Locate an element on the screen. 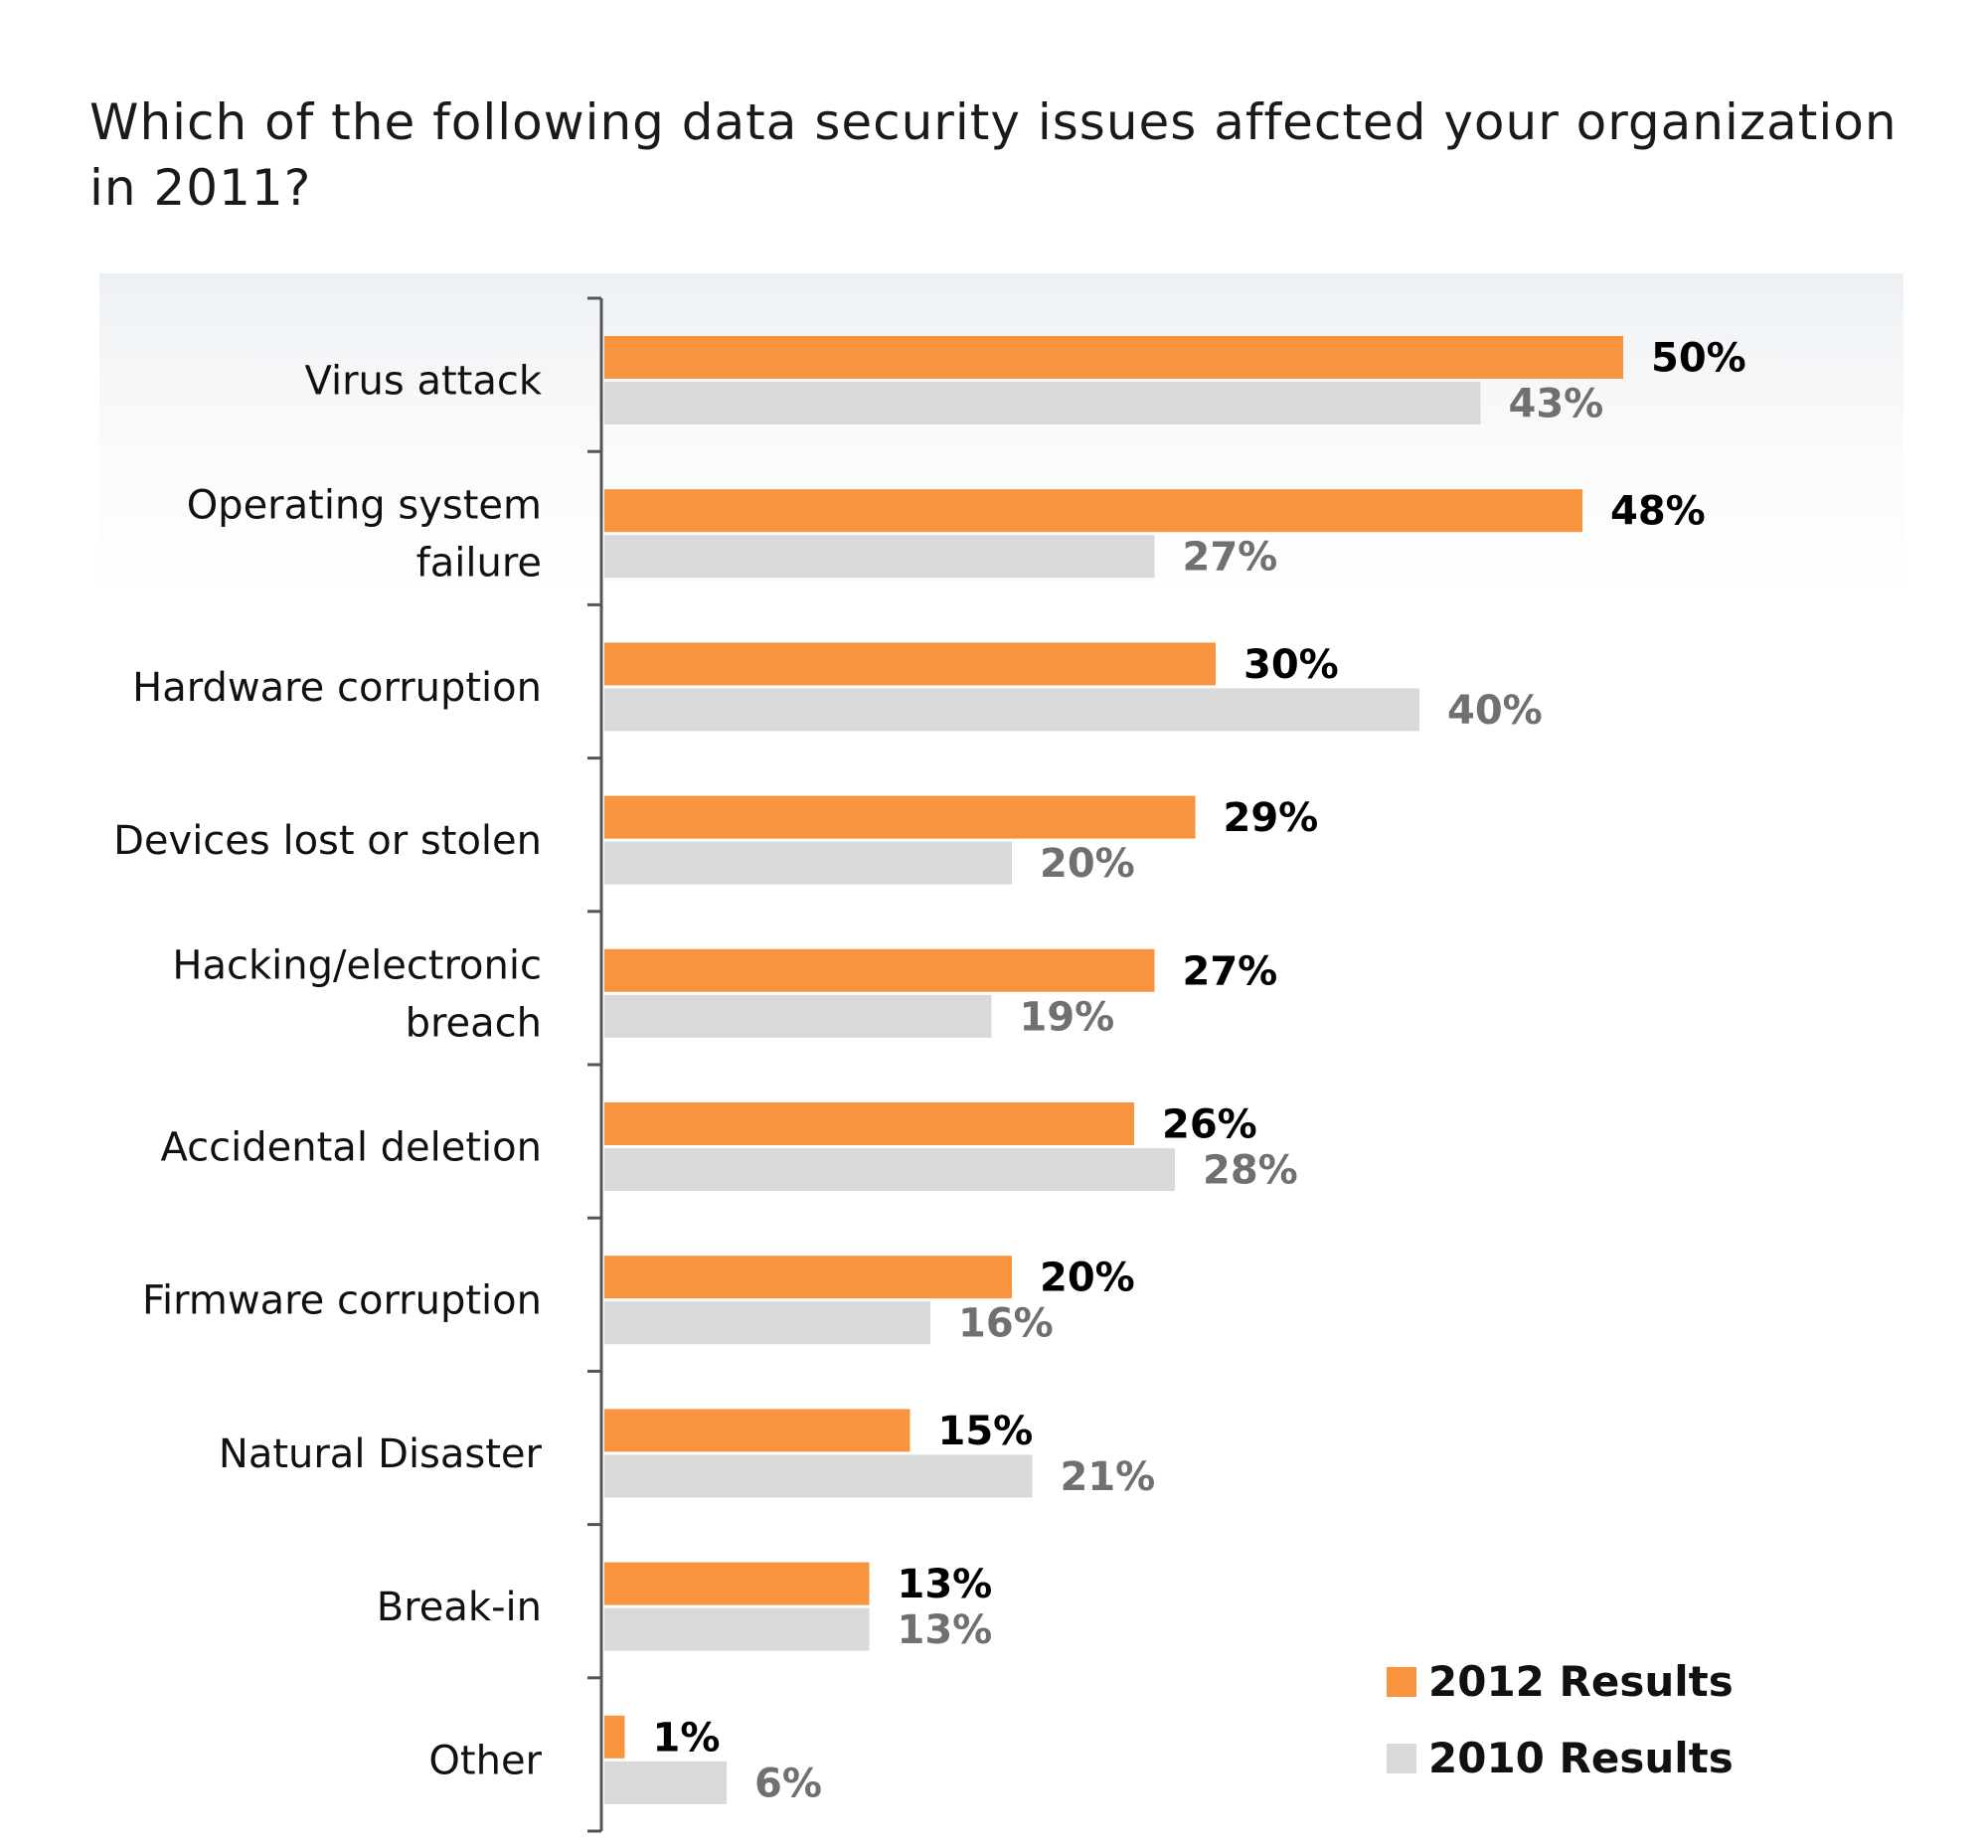 Image resolution: width=1988 pixels, height=1848 pixels. data-label-2010: 20% is located at coordinates (1087, 864).